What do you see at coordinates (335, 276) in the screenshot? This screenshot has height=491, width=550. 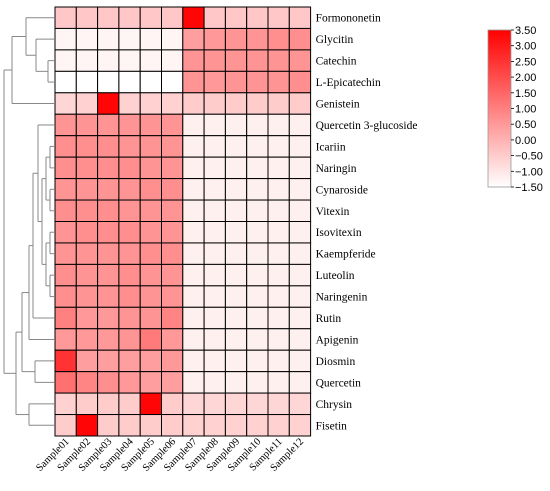 I see `row-label: Luteolin` at bounding box center [335, 276].